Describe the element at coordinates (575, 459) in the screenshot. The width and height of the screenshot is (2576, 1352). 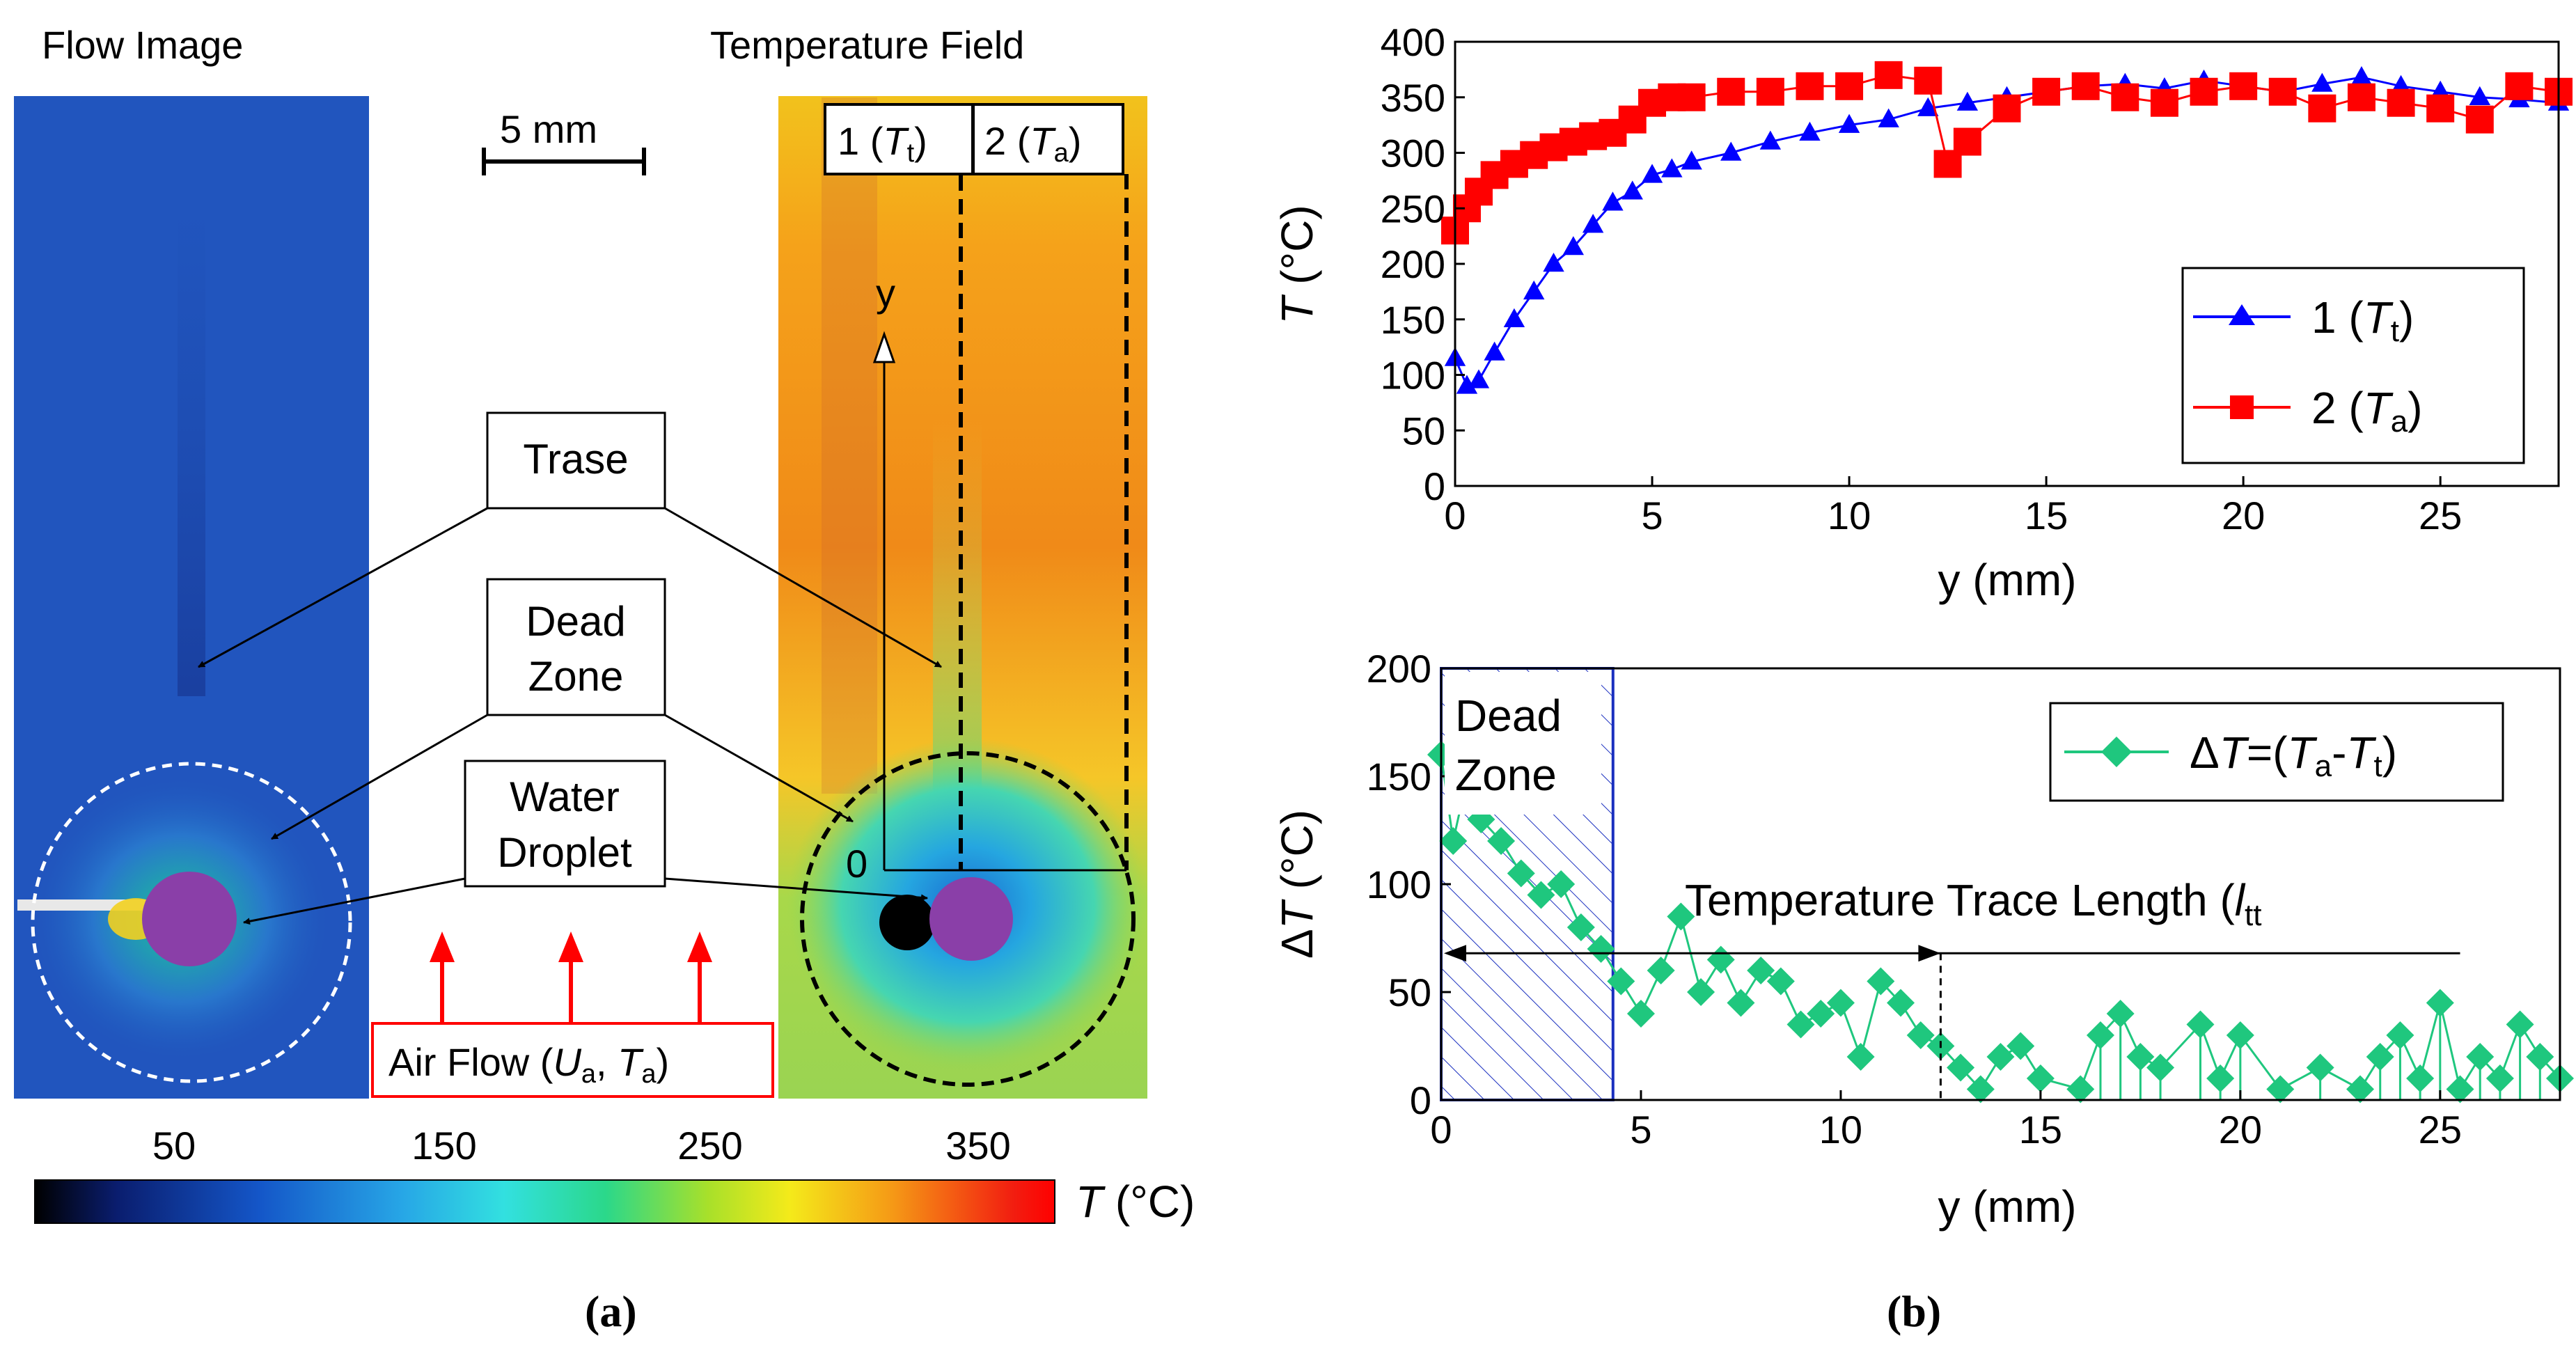
I see `svg-text: Trase` at that location.